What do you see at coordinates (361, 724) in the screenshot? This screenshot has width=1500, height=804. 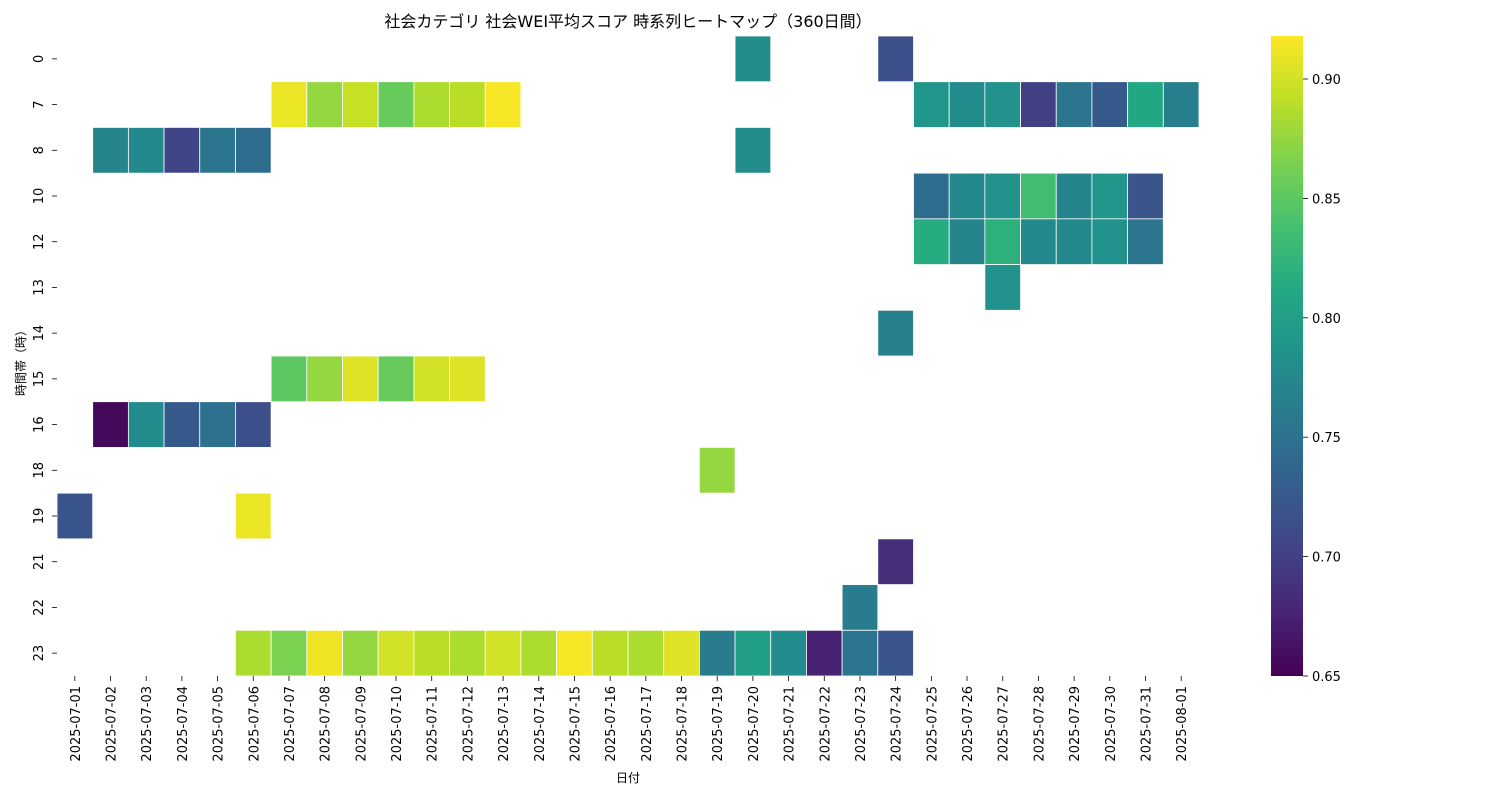 I see `x-tick-label: 2025-07-09` at bounding box center [361, 724].